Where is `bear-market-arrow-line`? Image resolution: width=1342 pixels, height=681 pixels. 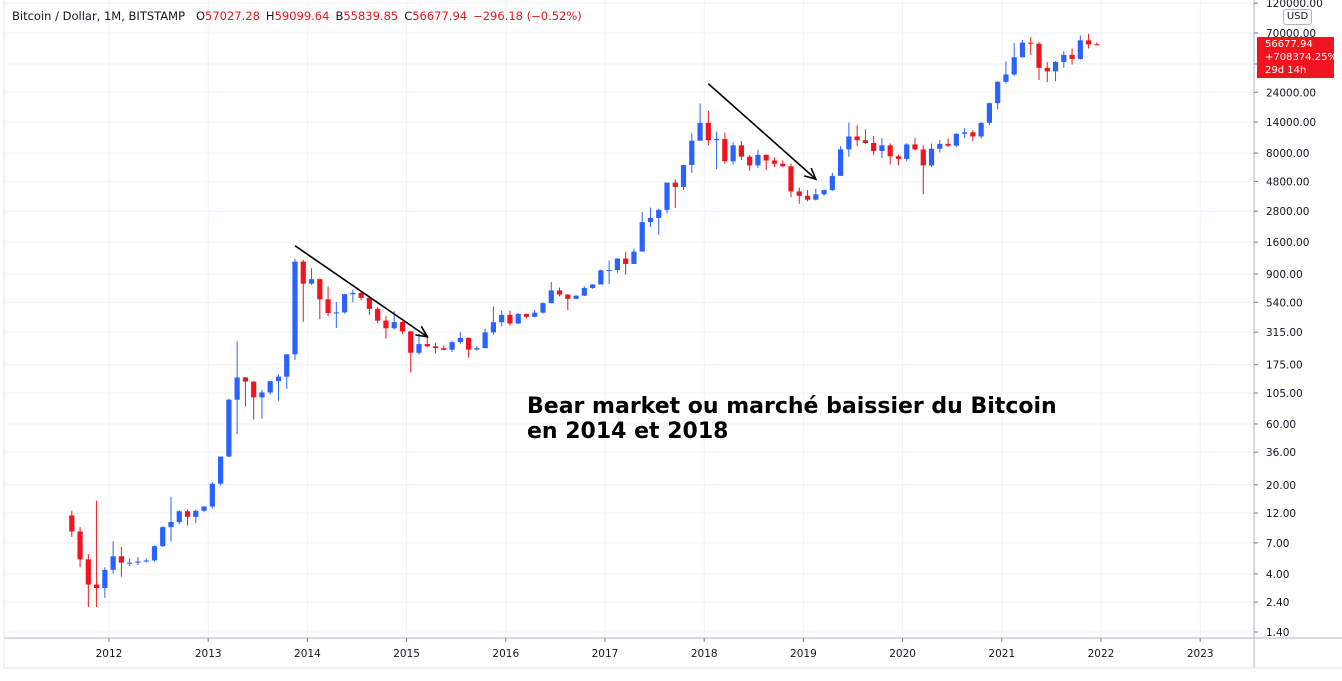 bear-market-arrow-line is located at coordinates (361, 291).